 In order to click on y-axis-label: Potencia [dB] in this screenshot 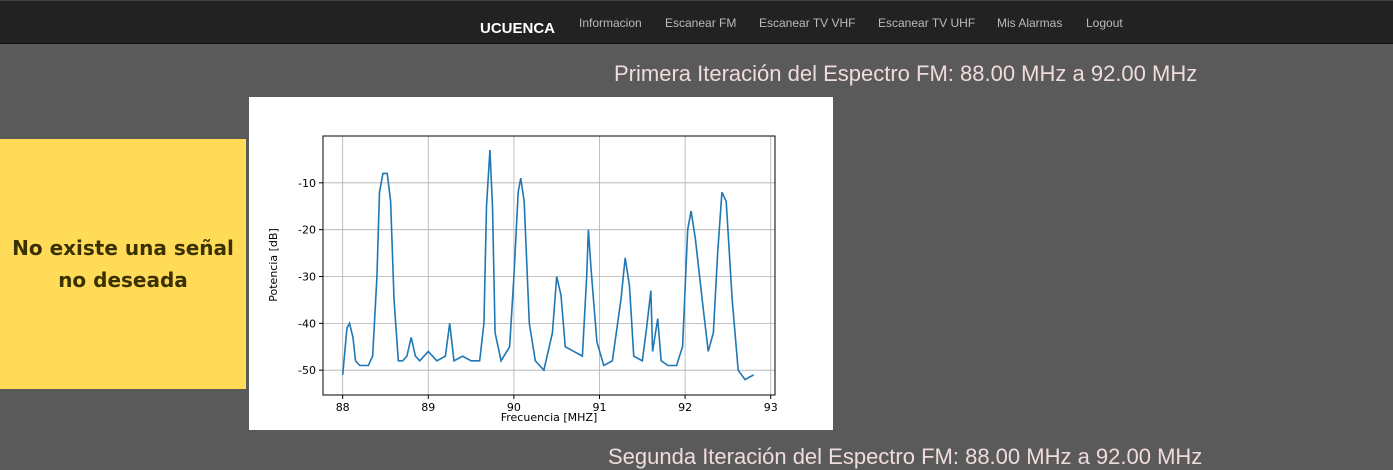, I will do `click(273, 264)`.